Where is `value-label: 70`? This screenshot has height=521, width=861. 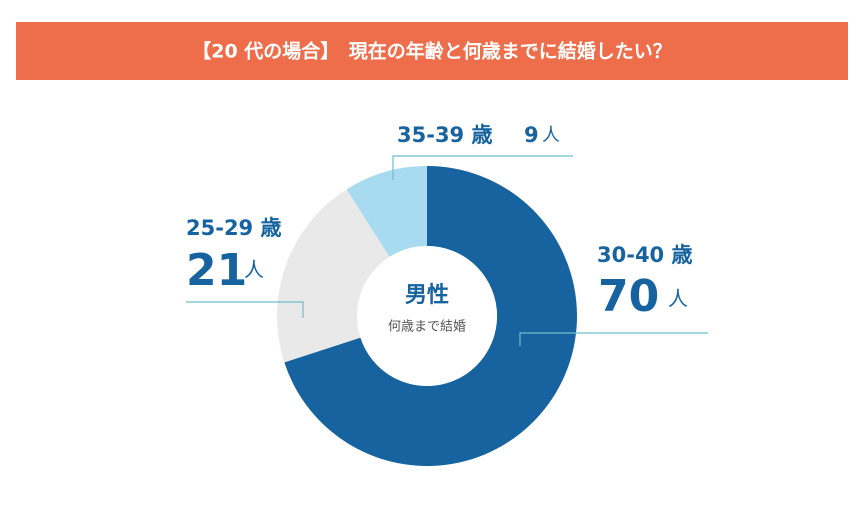 value-label: 70 is located at coordinates (628, 296).